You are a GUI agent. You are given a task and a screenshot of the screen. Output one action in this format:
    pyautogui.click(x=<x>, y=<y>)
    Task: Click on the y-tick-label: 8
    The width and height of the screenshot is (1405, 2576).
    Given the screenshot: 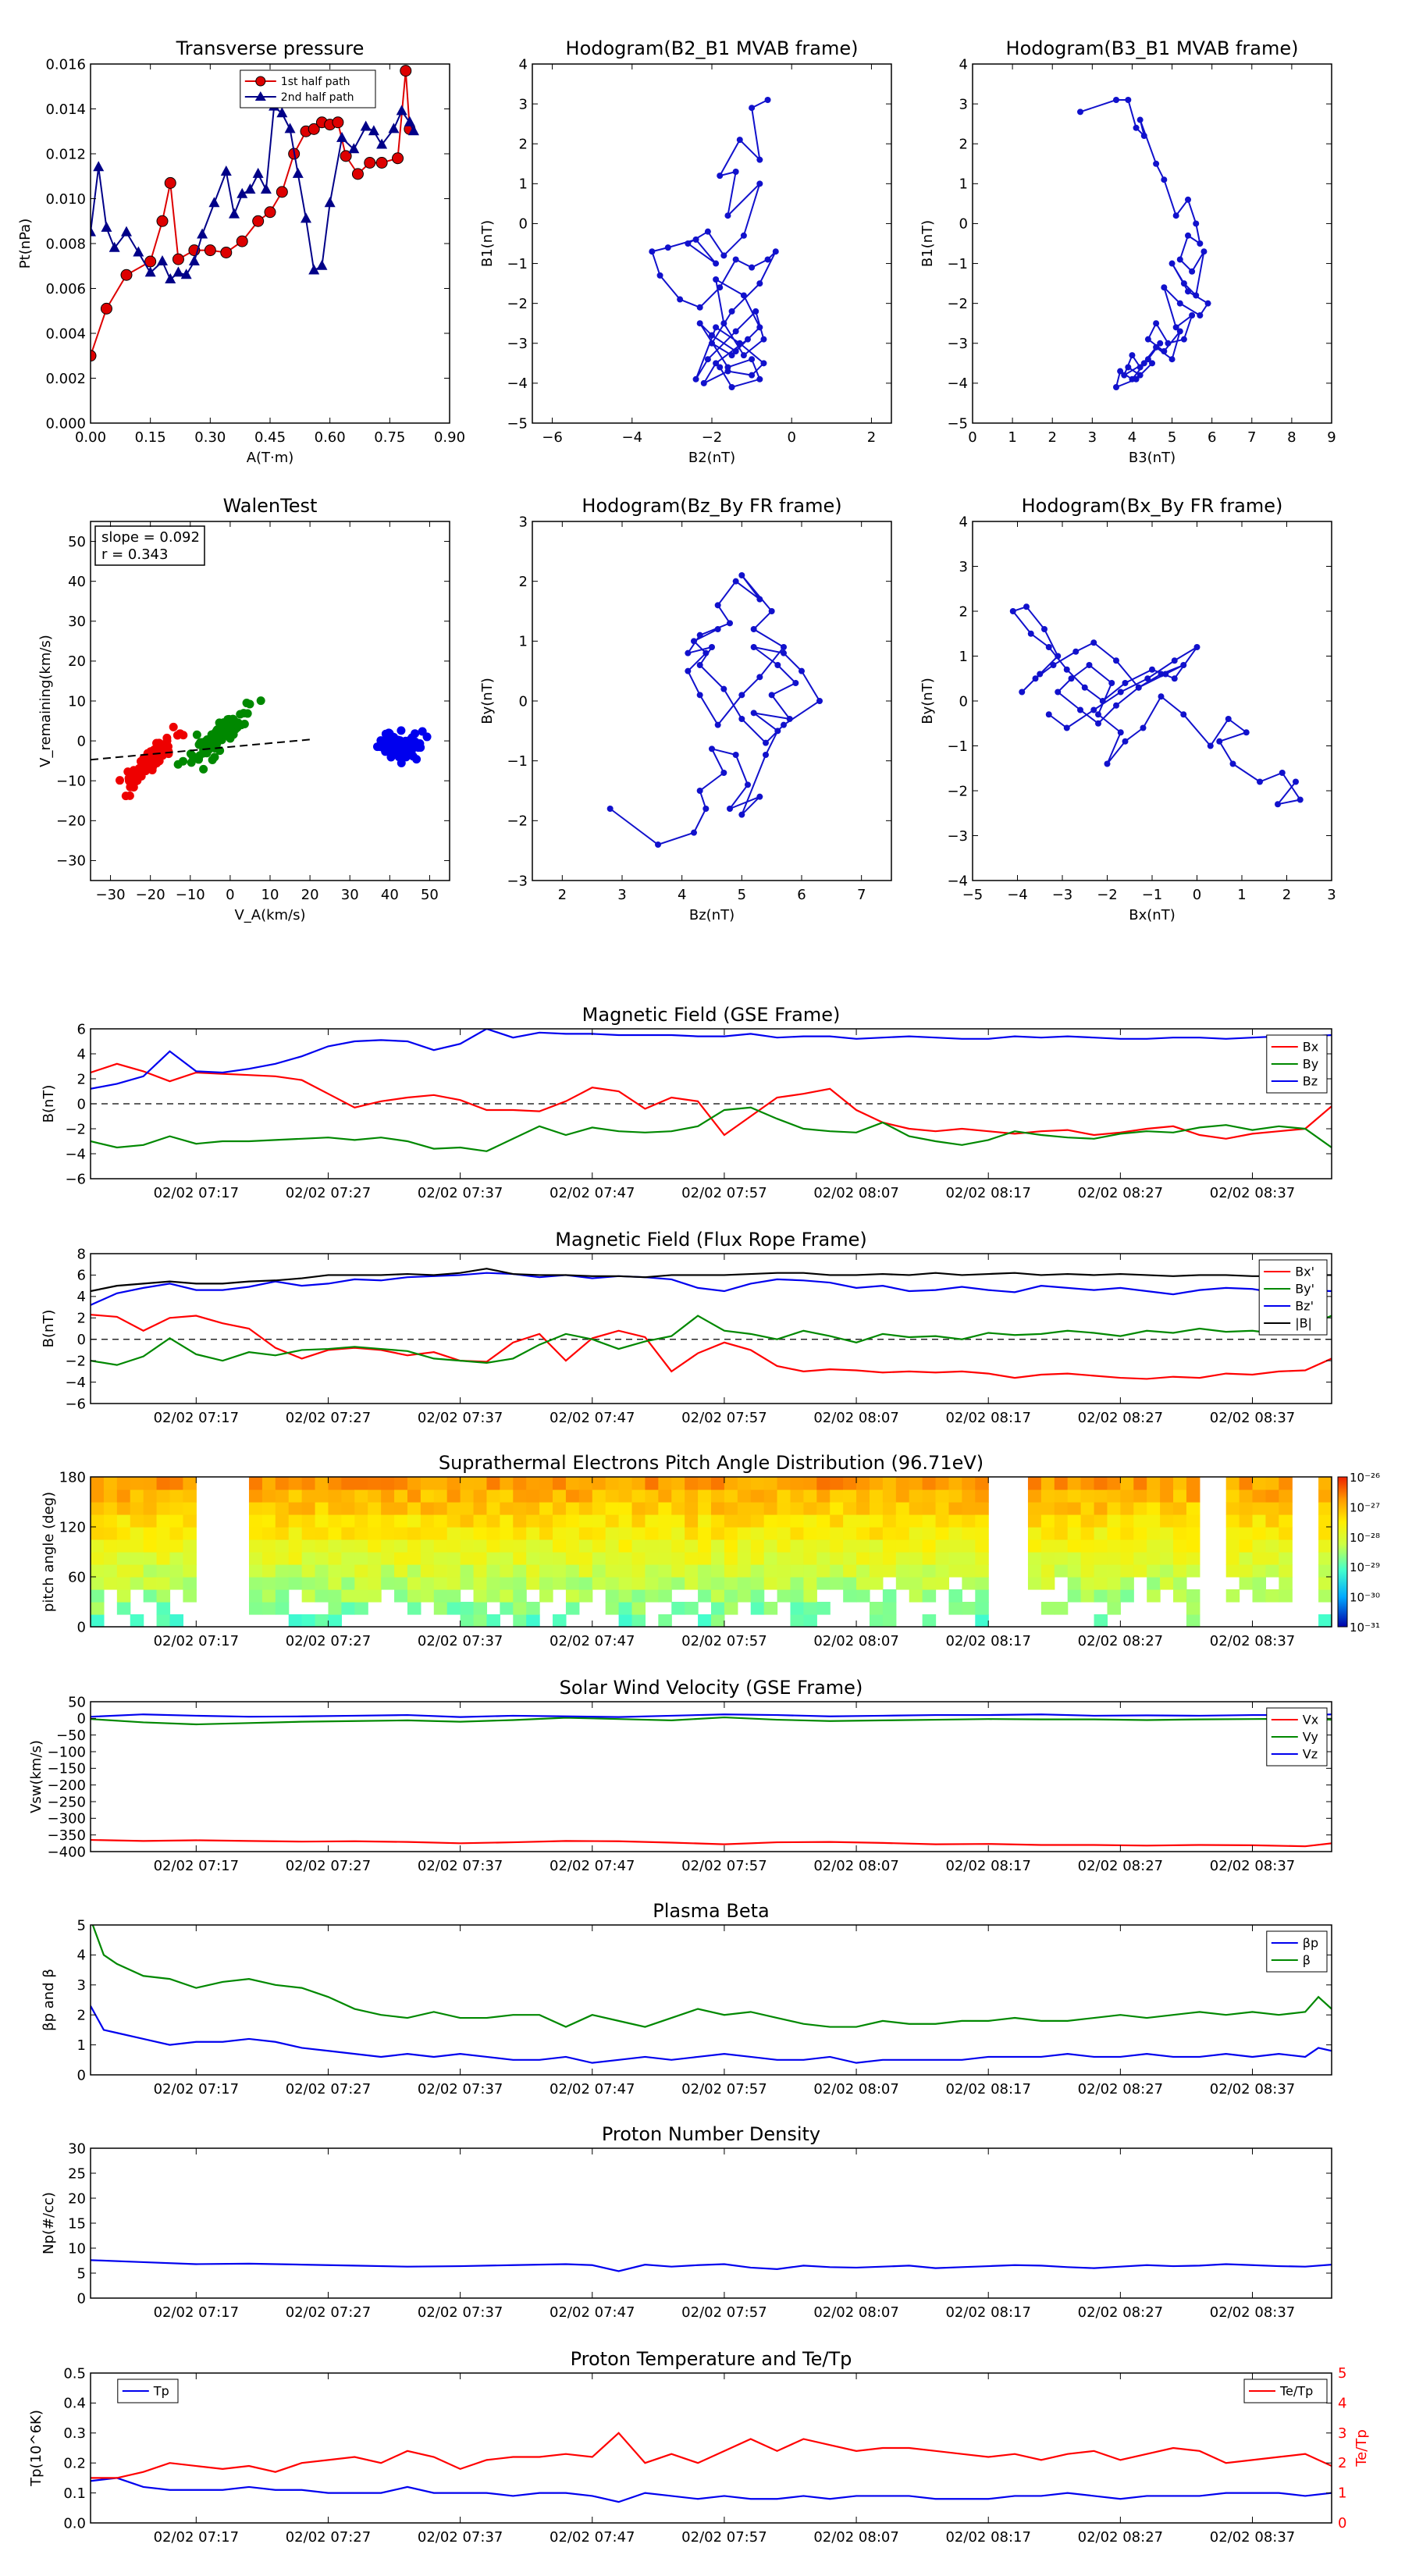 What is the action you would take?
    pyautogui.click(x=81, y=1254)
    